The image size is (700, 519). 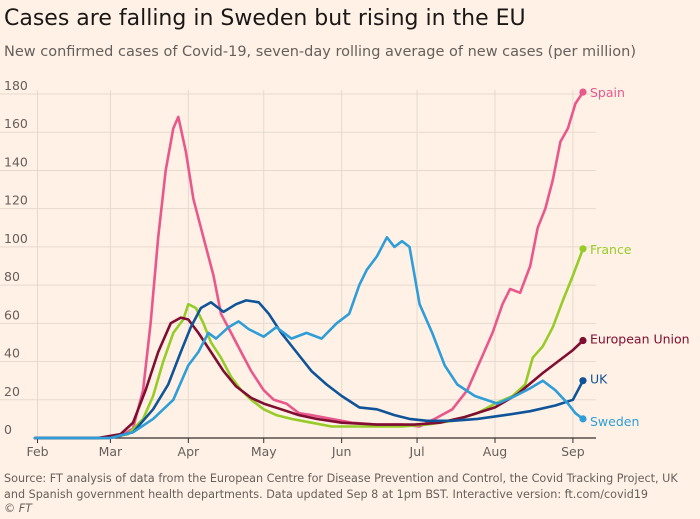 I want to click on y-tick-label: 100, so click(x=16, y=238).